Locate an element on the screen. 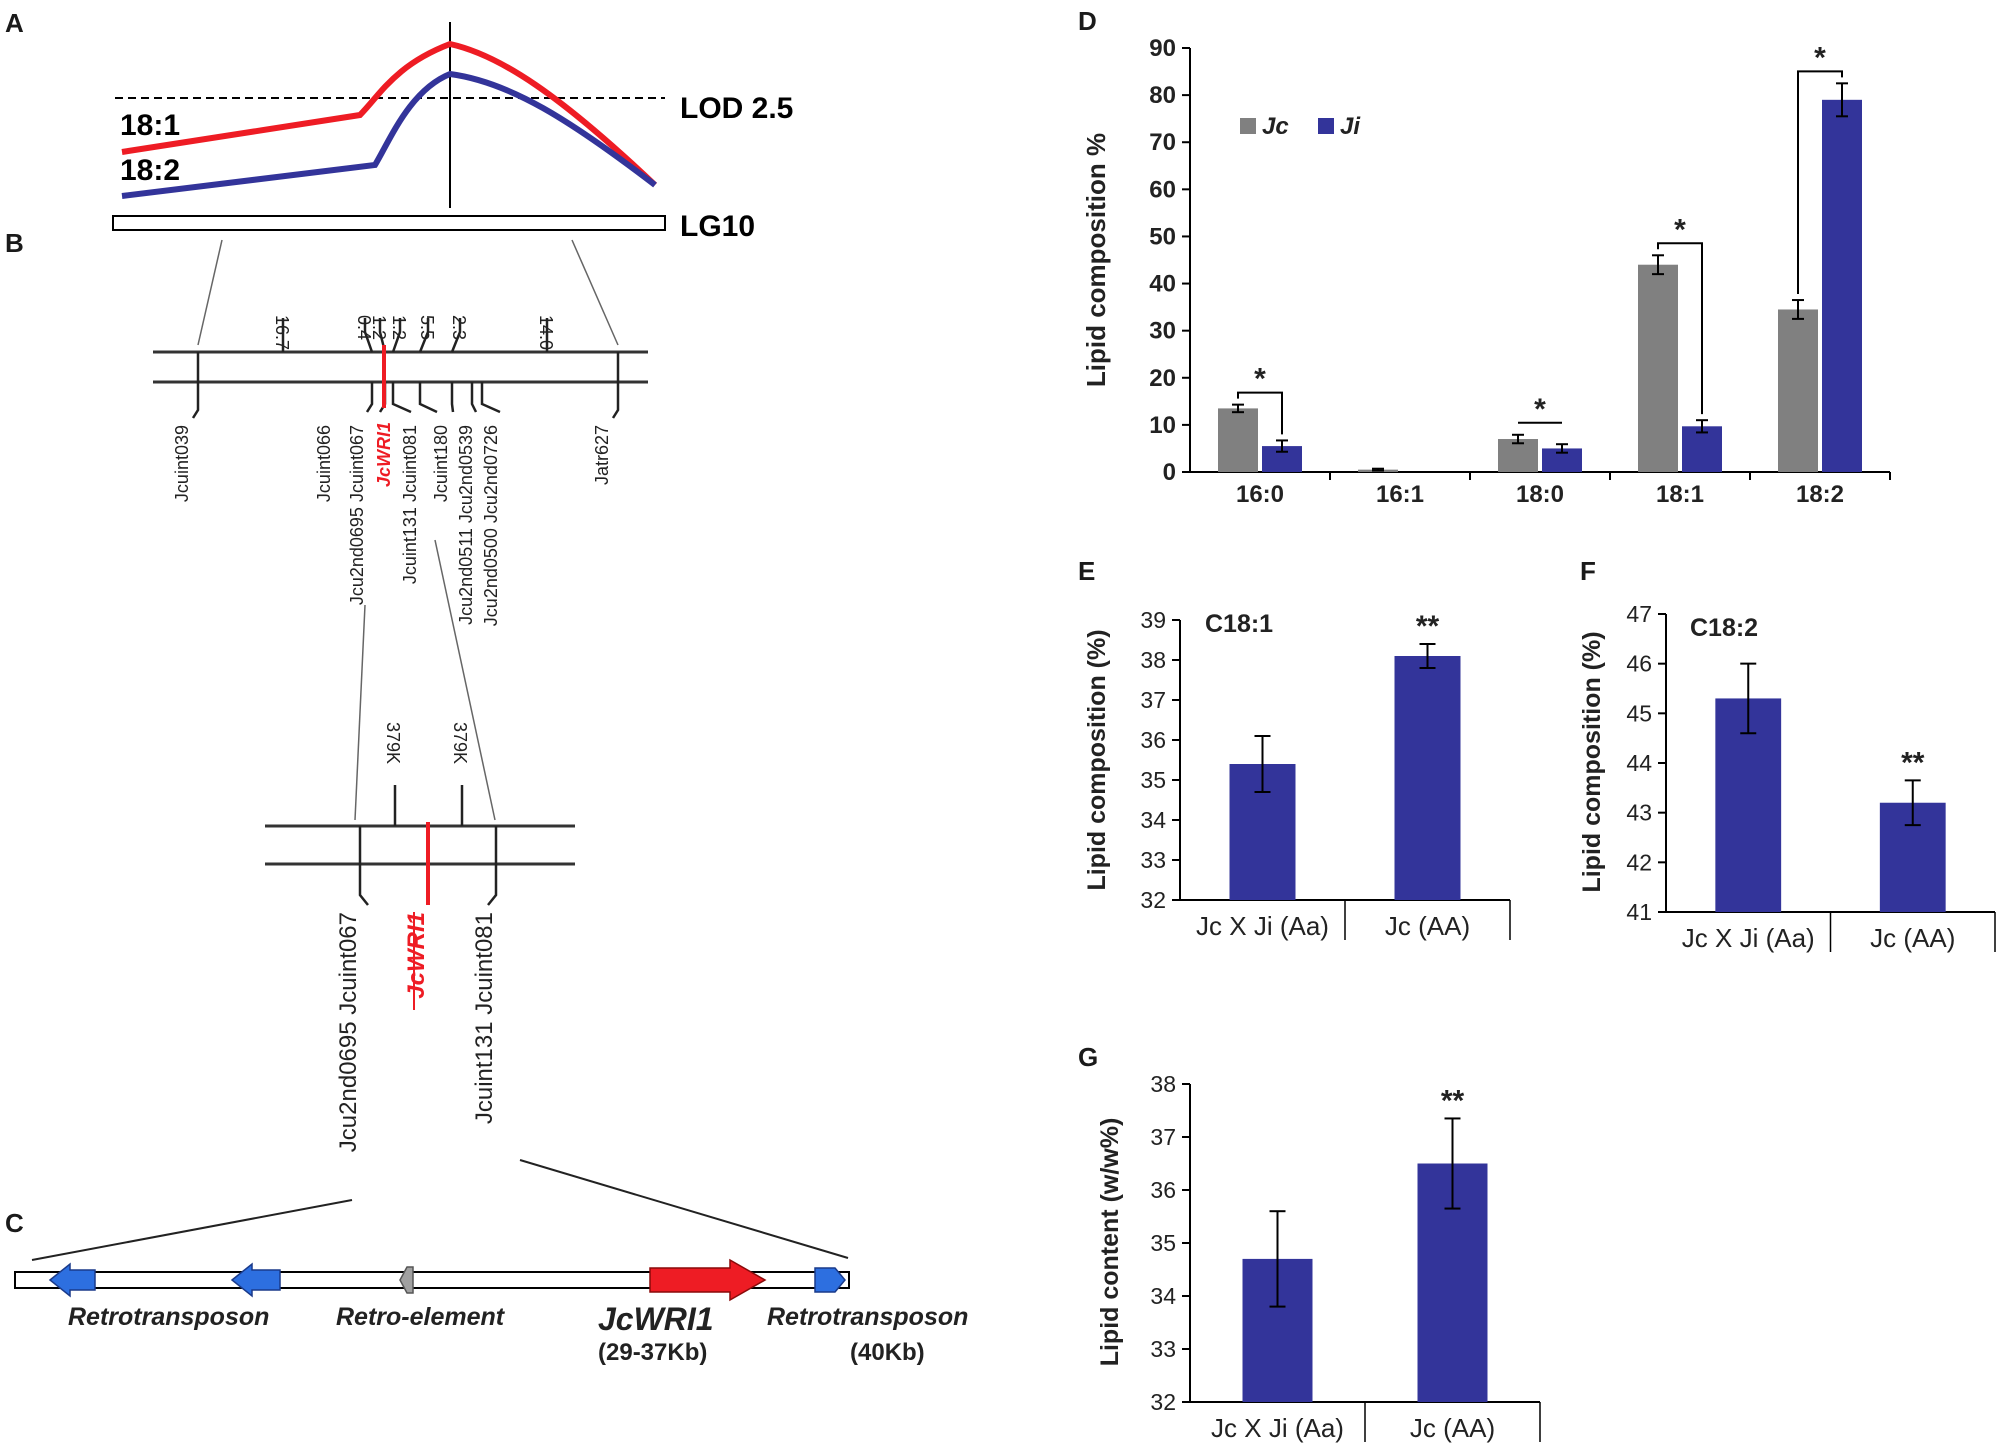  y-tick-label: 10 is located at coordinates (1162, 425).